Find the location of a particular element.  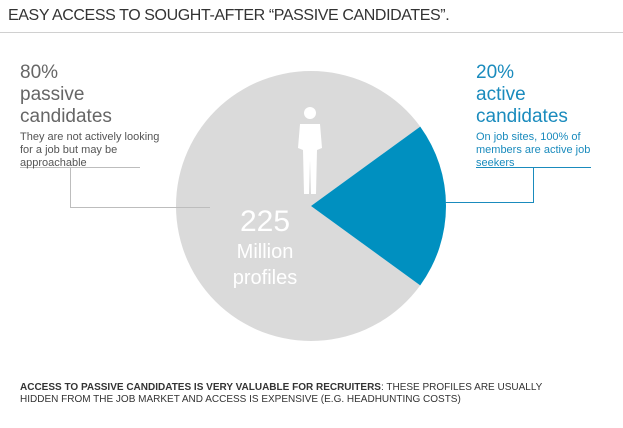

callout-line-passive-top is located at coordinates (80, 167).